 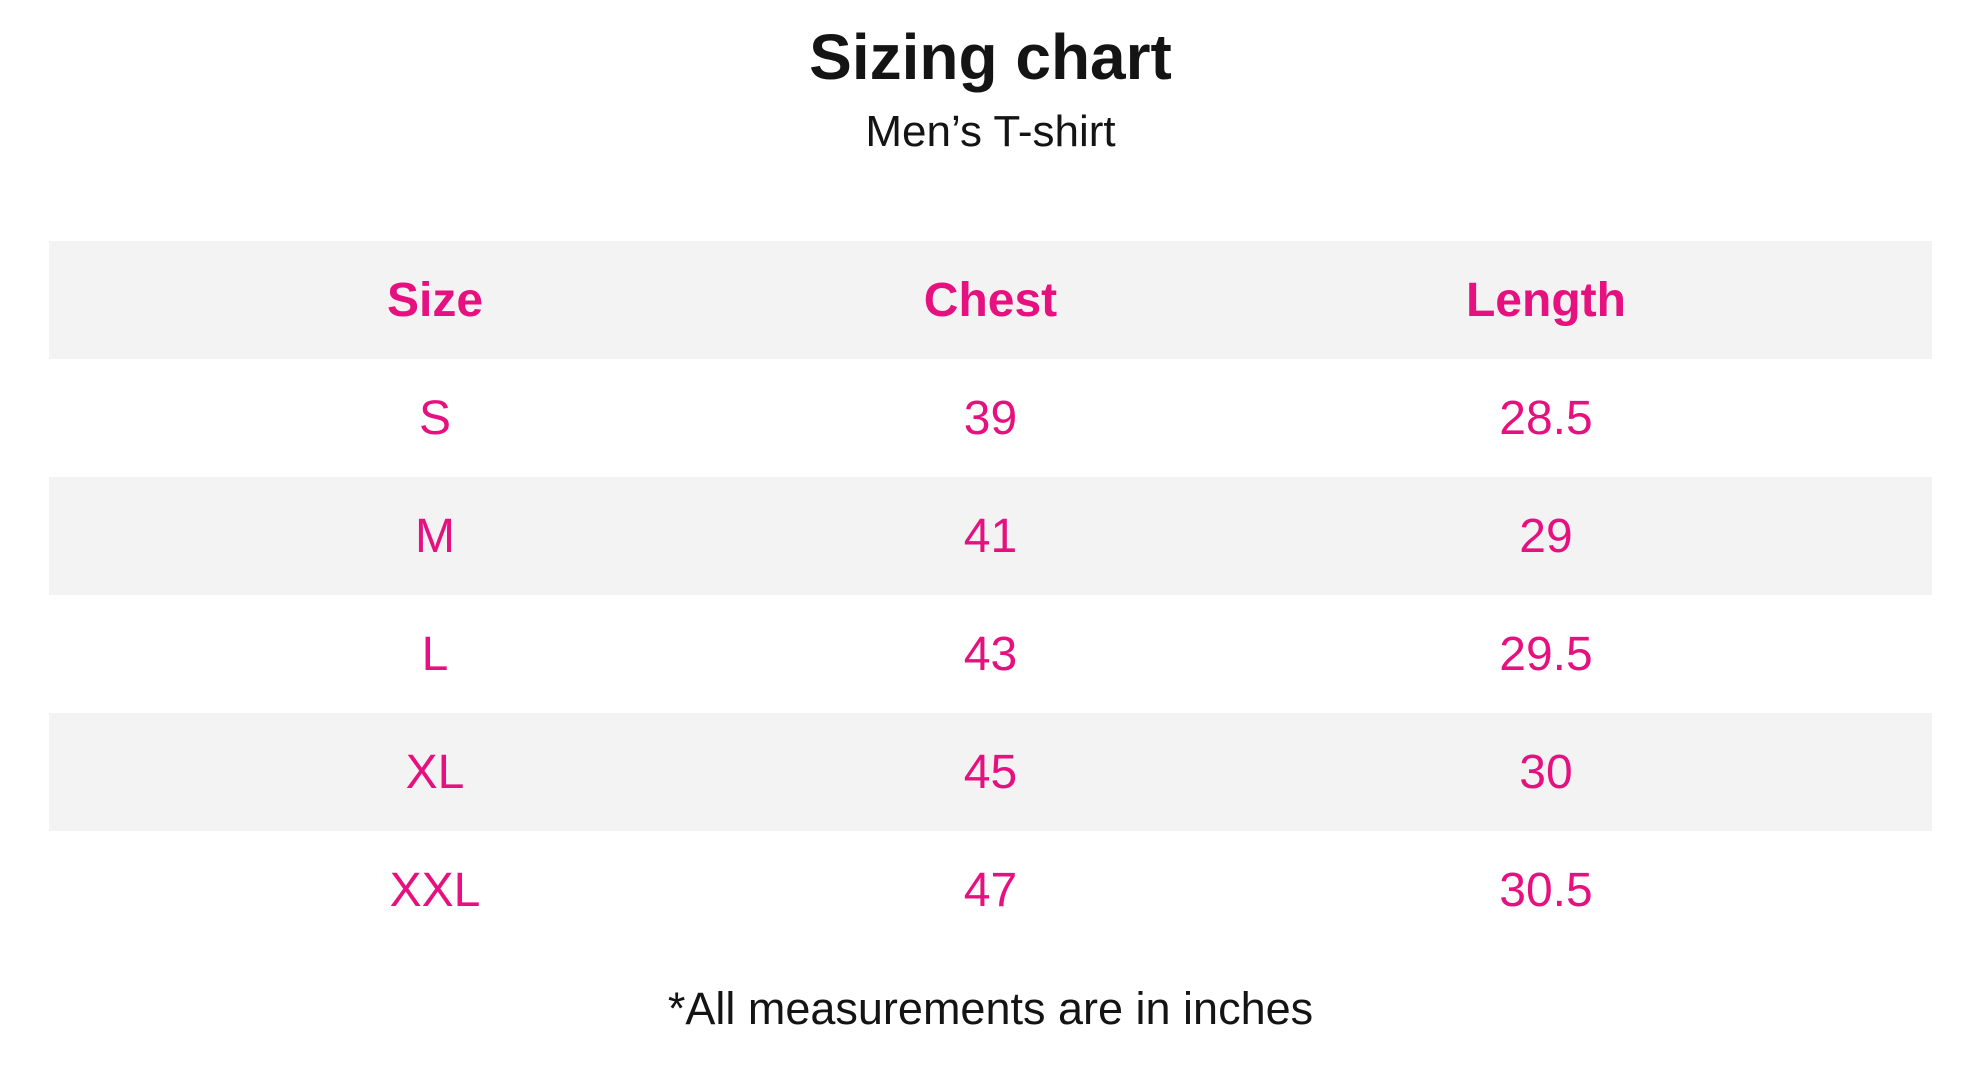 I want to click on cell-chest: 39, so click(x=990, y=418).